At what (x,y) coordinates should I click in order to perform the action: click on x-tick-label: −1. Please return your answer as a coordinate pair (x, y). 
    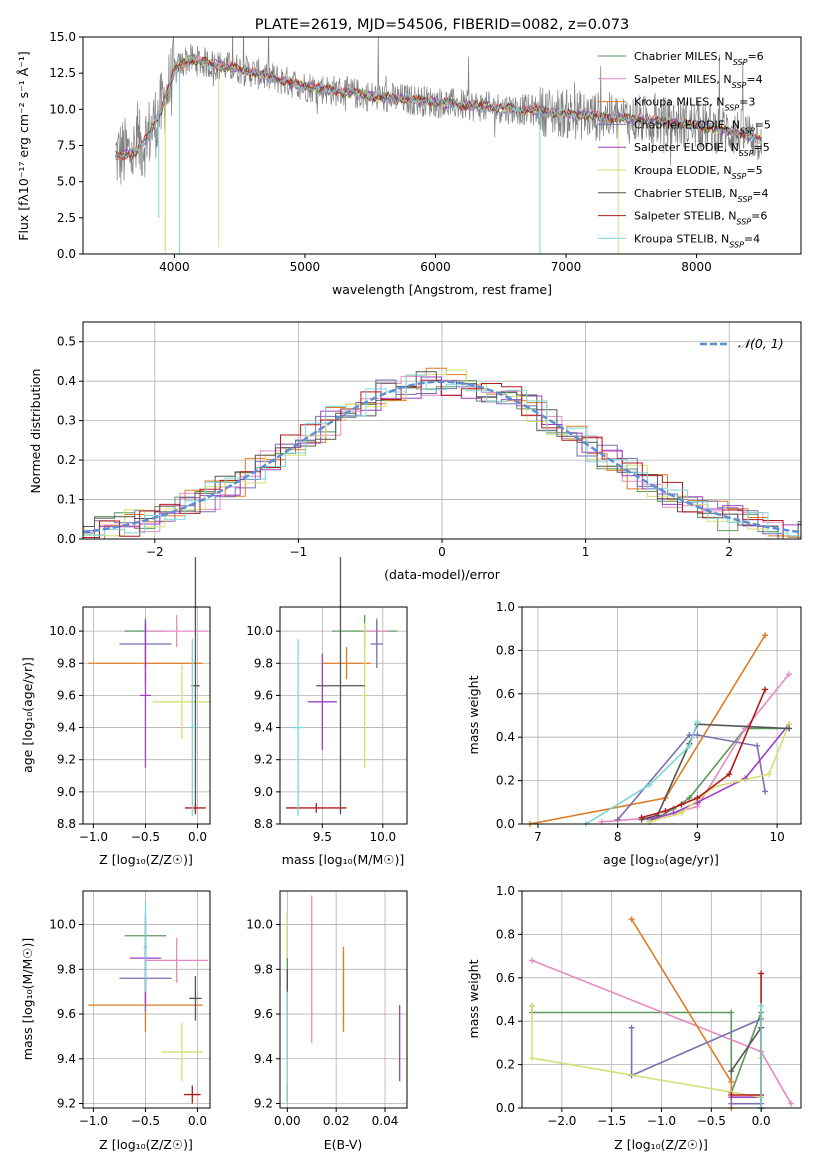
    Looking at the image, I should click on (299, 552).